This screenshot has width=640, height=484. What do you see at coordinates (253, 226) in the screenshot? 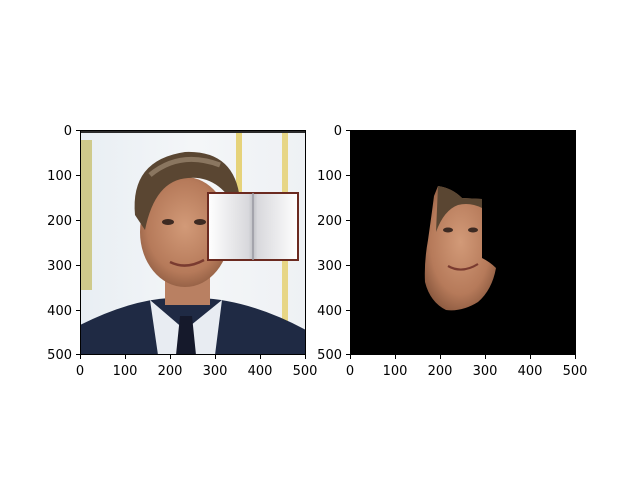
I see `book-occluder` at bounding box center [253, 226].